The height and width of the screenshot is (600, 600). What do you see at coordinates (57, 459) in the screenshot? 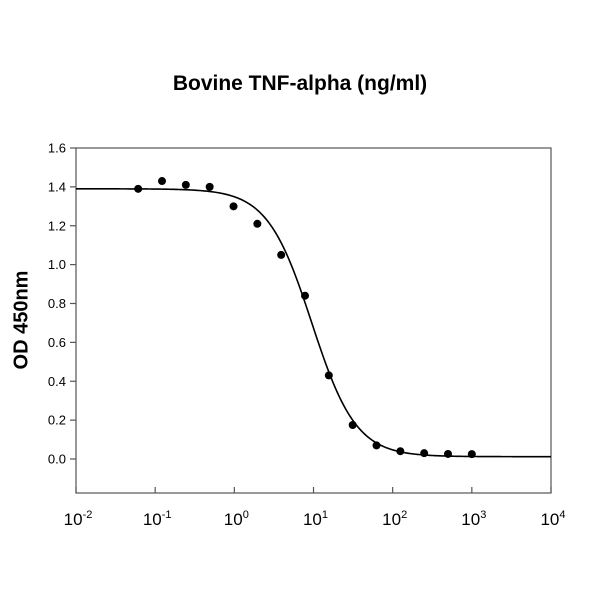
I see `y-tick-label: 0.0` at bounding box center [57, 459].